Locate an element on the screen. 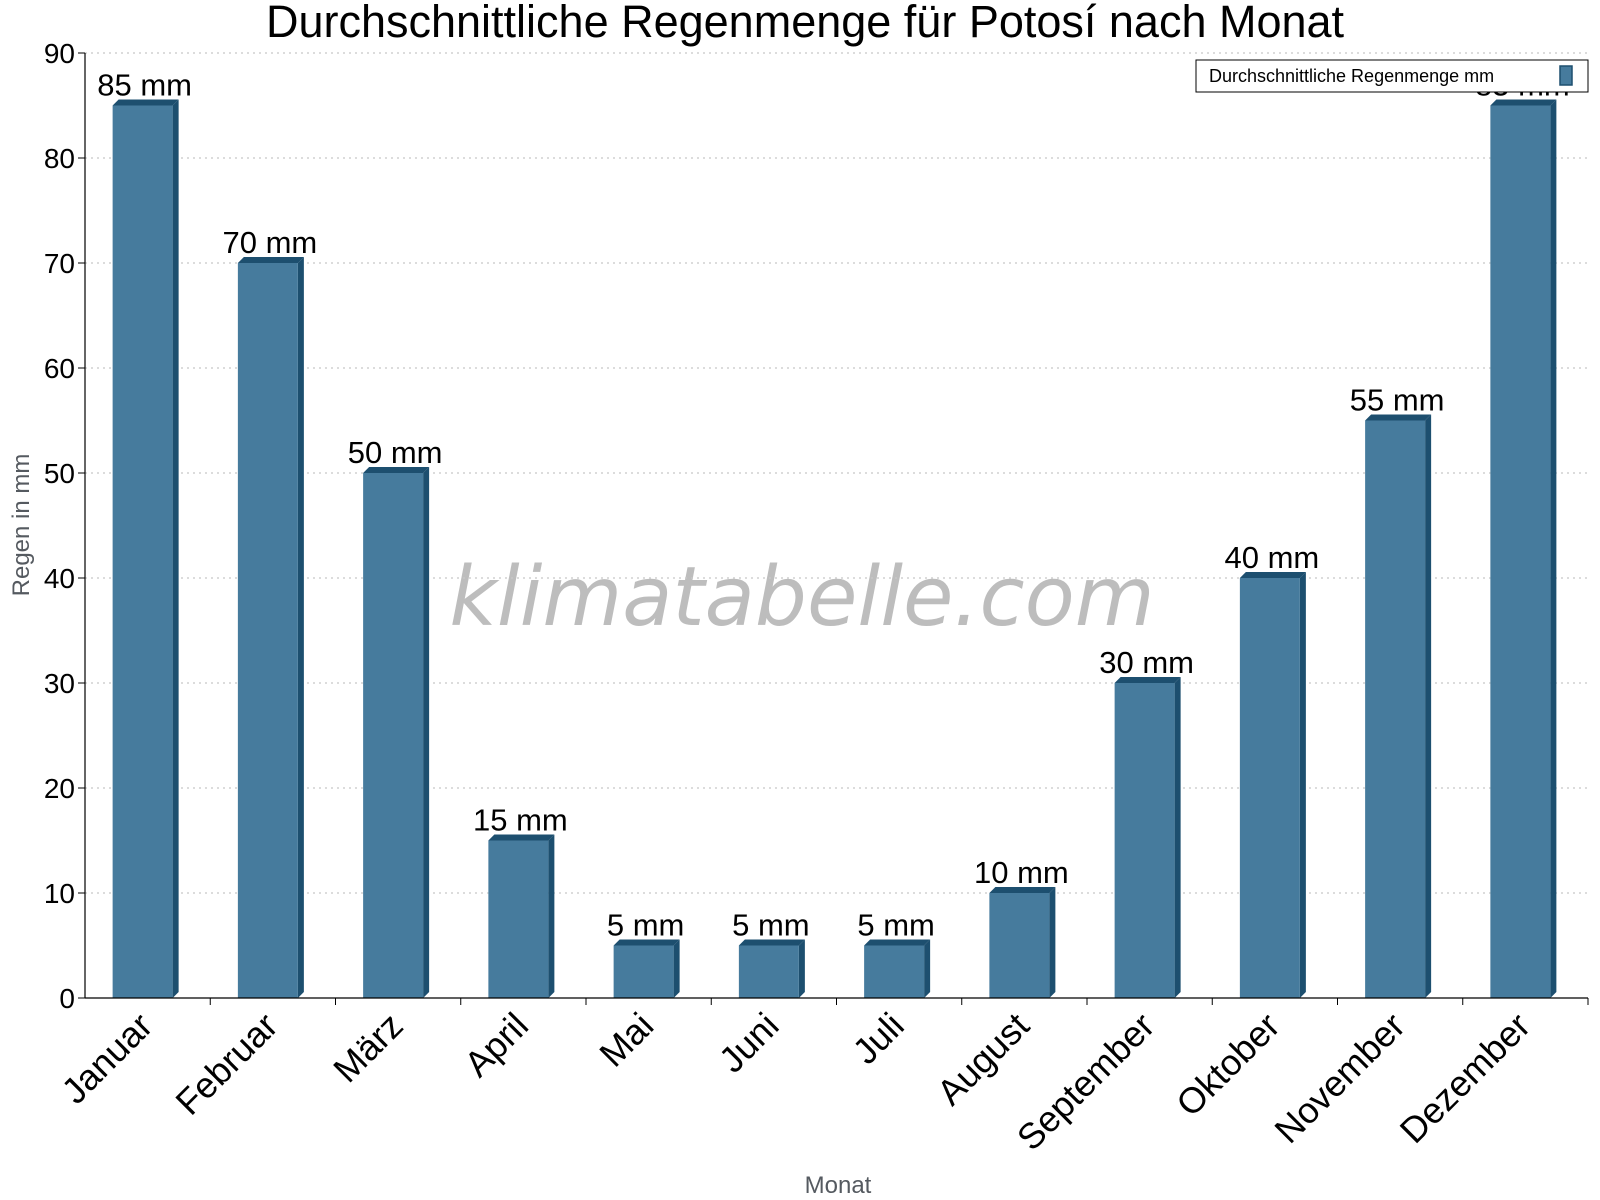 The image size is (1600, 1200). x-tick-label: Juli is located at coordinates (878, 1038).